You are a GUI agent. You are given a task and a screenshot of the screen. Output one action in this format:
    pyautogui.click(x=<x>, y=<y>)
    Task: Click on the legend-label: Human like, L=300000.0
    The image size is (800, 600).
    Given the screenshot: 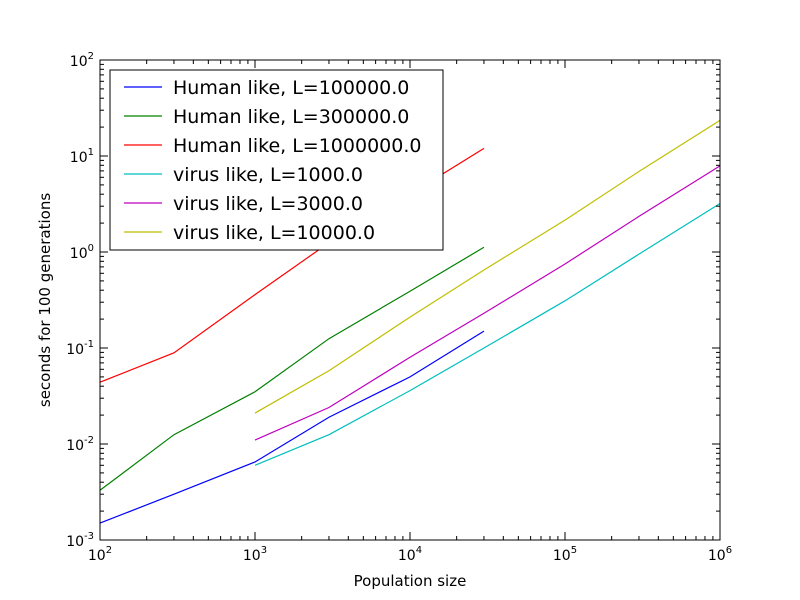 What is the action you would take?
    pyautogui.click(x=291, y=117)
    